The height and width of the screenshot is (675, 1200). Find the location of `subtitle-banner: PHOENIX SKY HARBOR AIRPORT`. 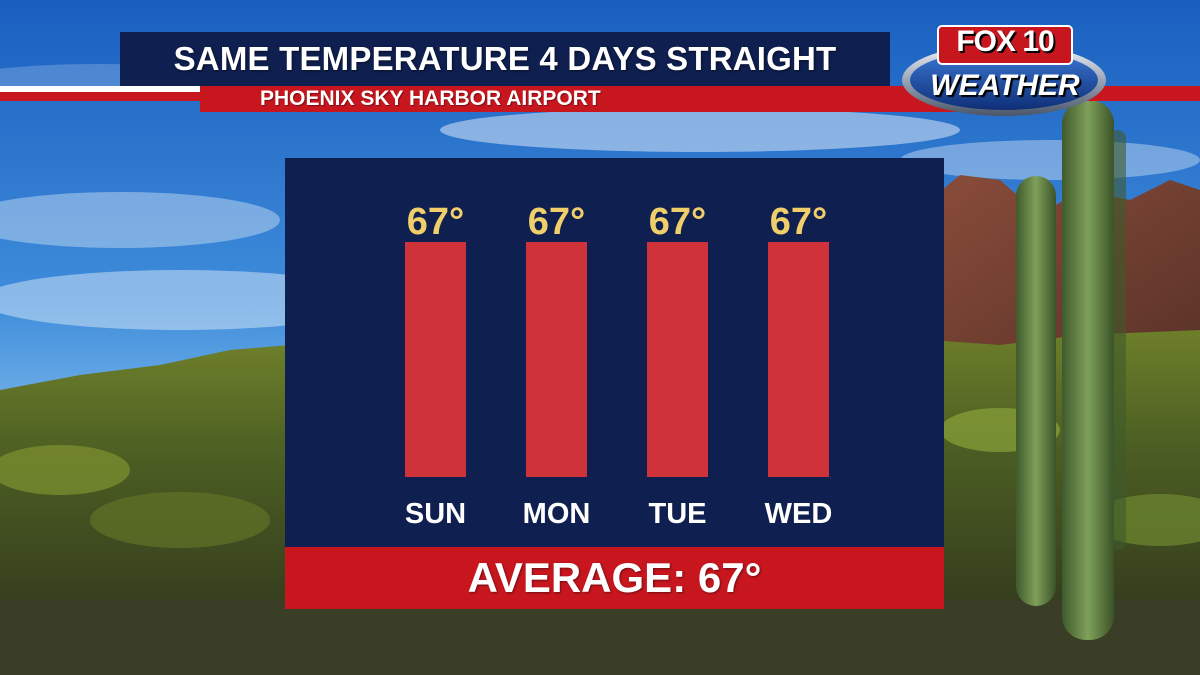

subtitle-banner: PHOENIX SKY HARBOR AIRPORT is located at coordinates (590, 99).